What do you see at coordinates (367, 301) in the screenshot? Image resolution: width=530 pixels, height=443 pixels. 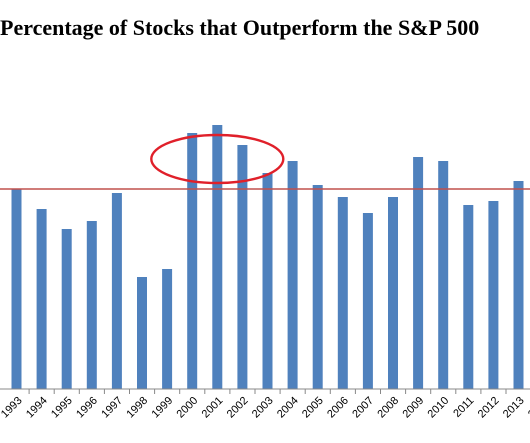 I see `bar-2007` at bounding box center [367, 301].